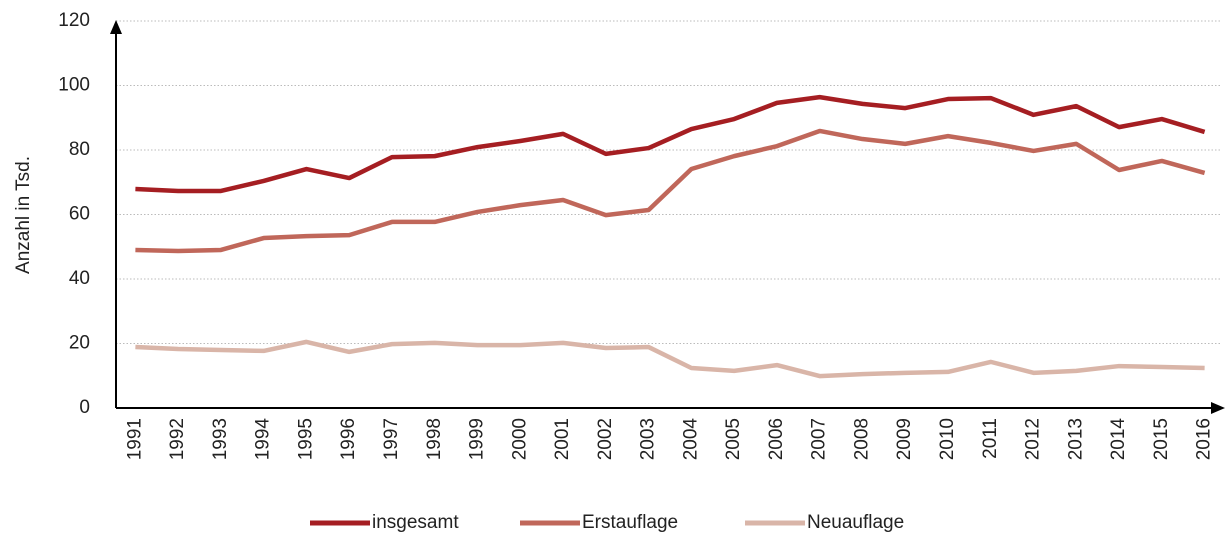 This screenshot has height=541, width=1227. What do you see at coordinates (84, 407) in the screenshot?
I see `y-tick-label: 0` at bounding box center [84, 407].